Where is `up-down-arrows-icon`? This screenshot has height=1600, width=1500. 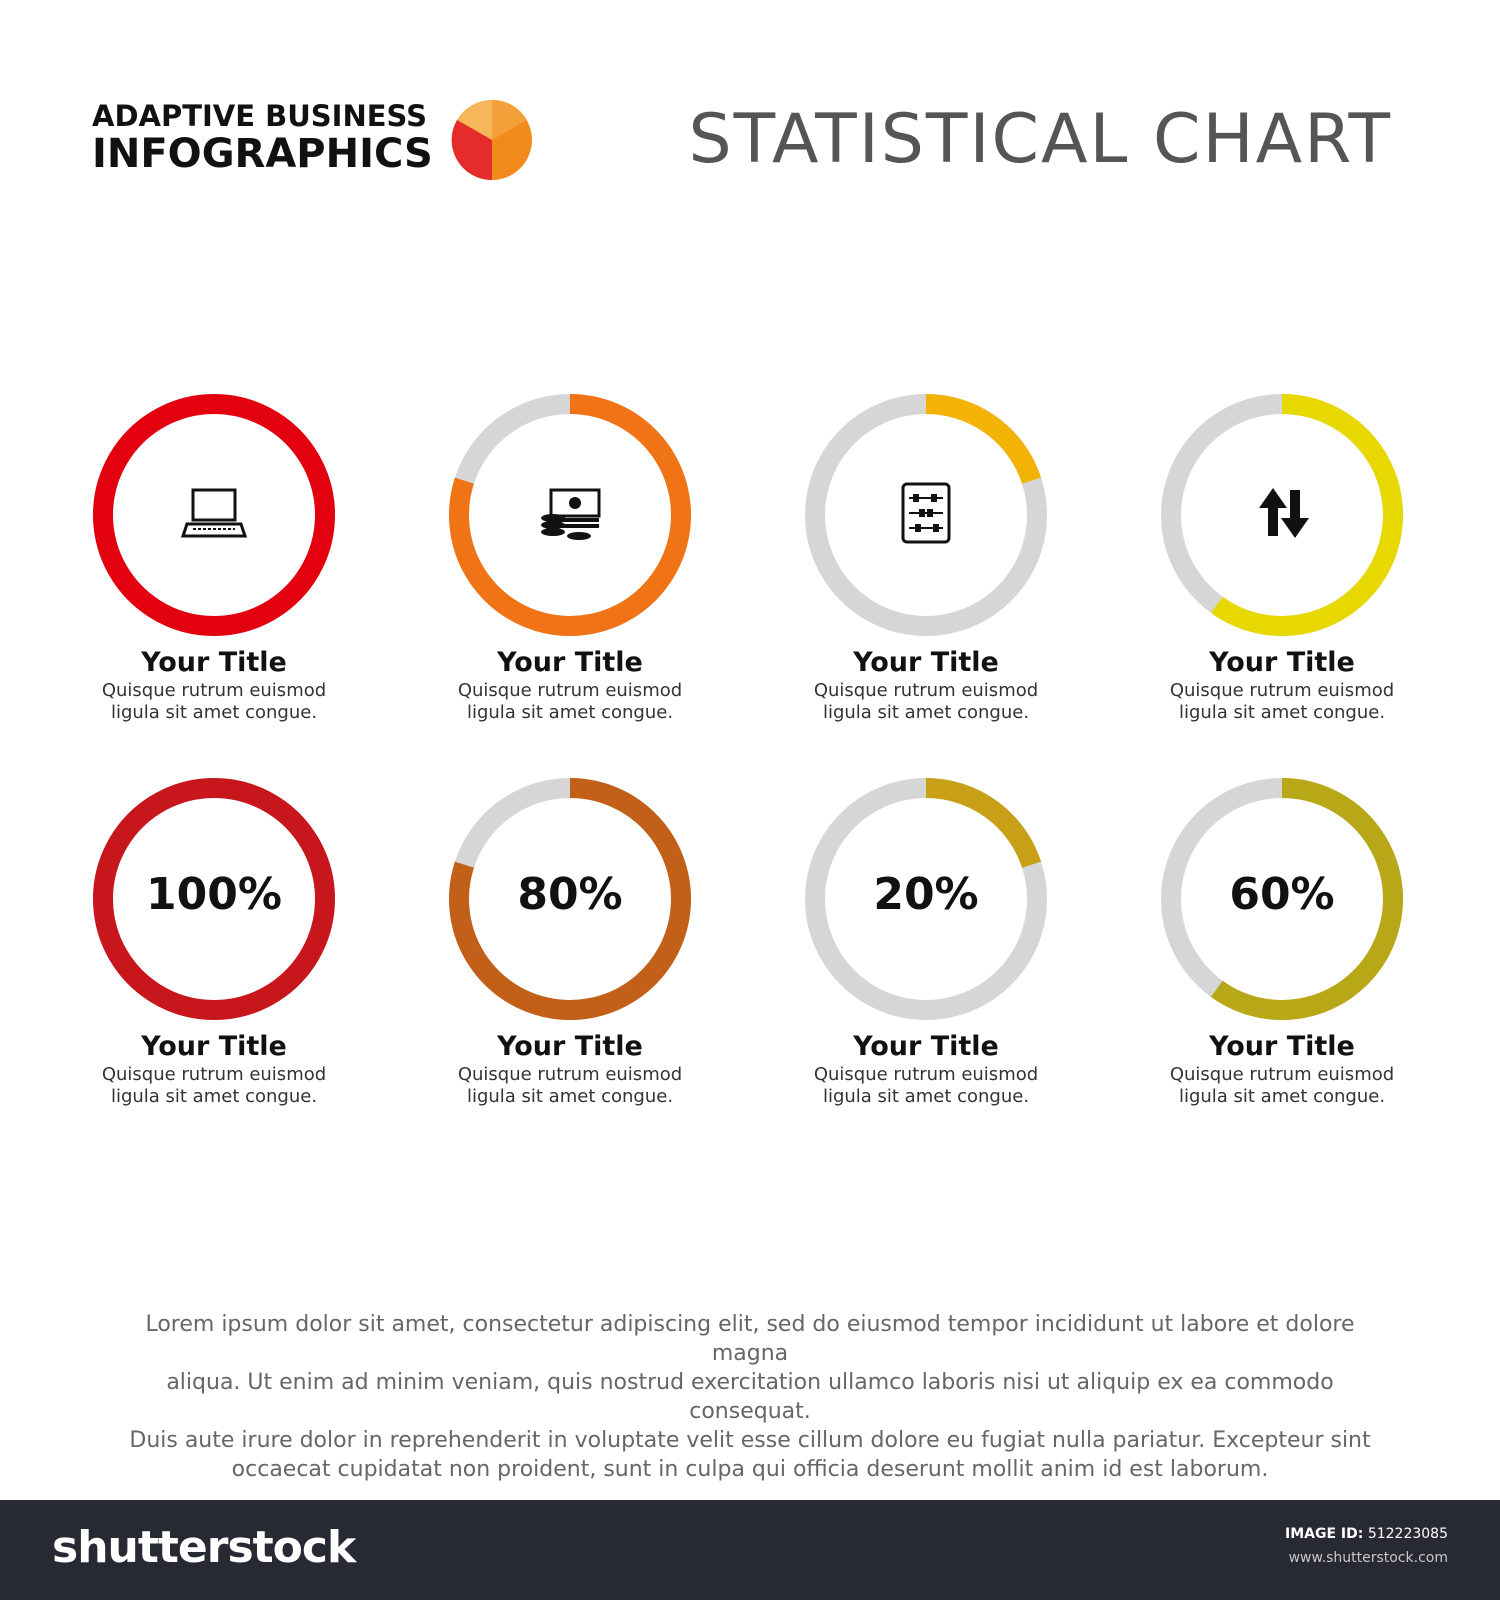 up-down-arrows-icon is located at coordinates (1284, 513).